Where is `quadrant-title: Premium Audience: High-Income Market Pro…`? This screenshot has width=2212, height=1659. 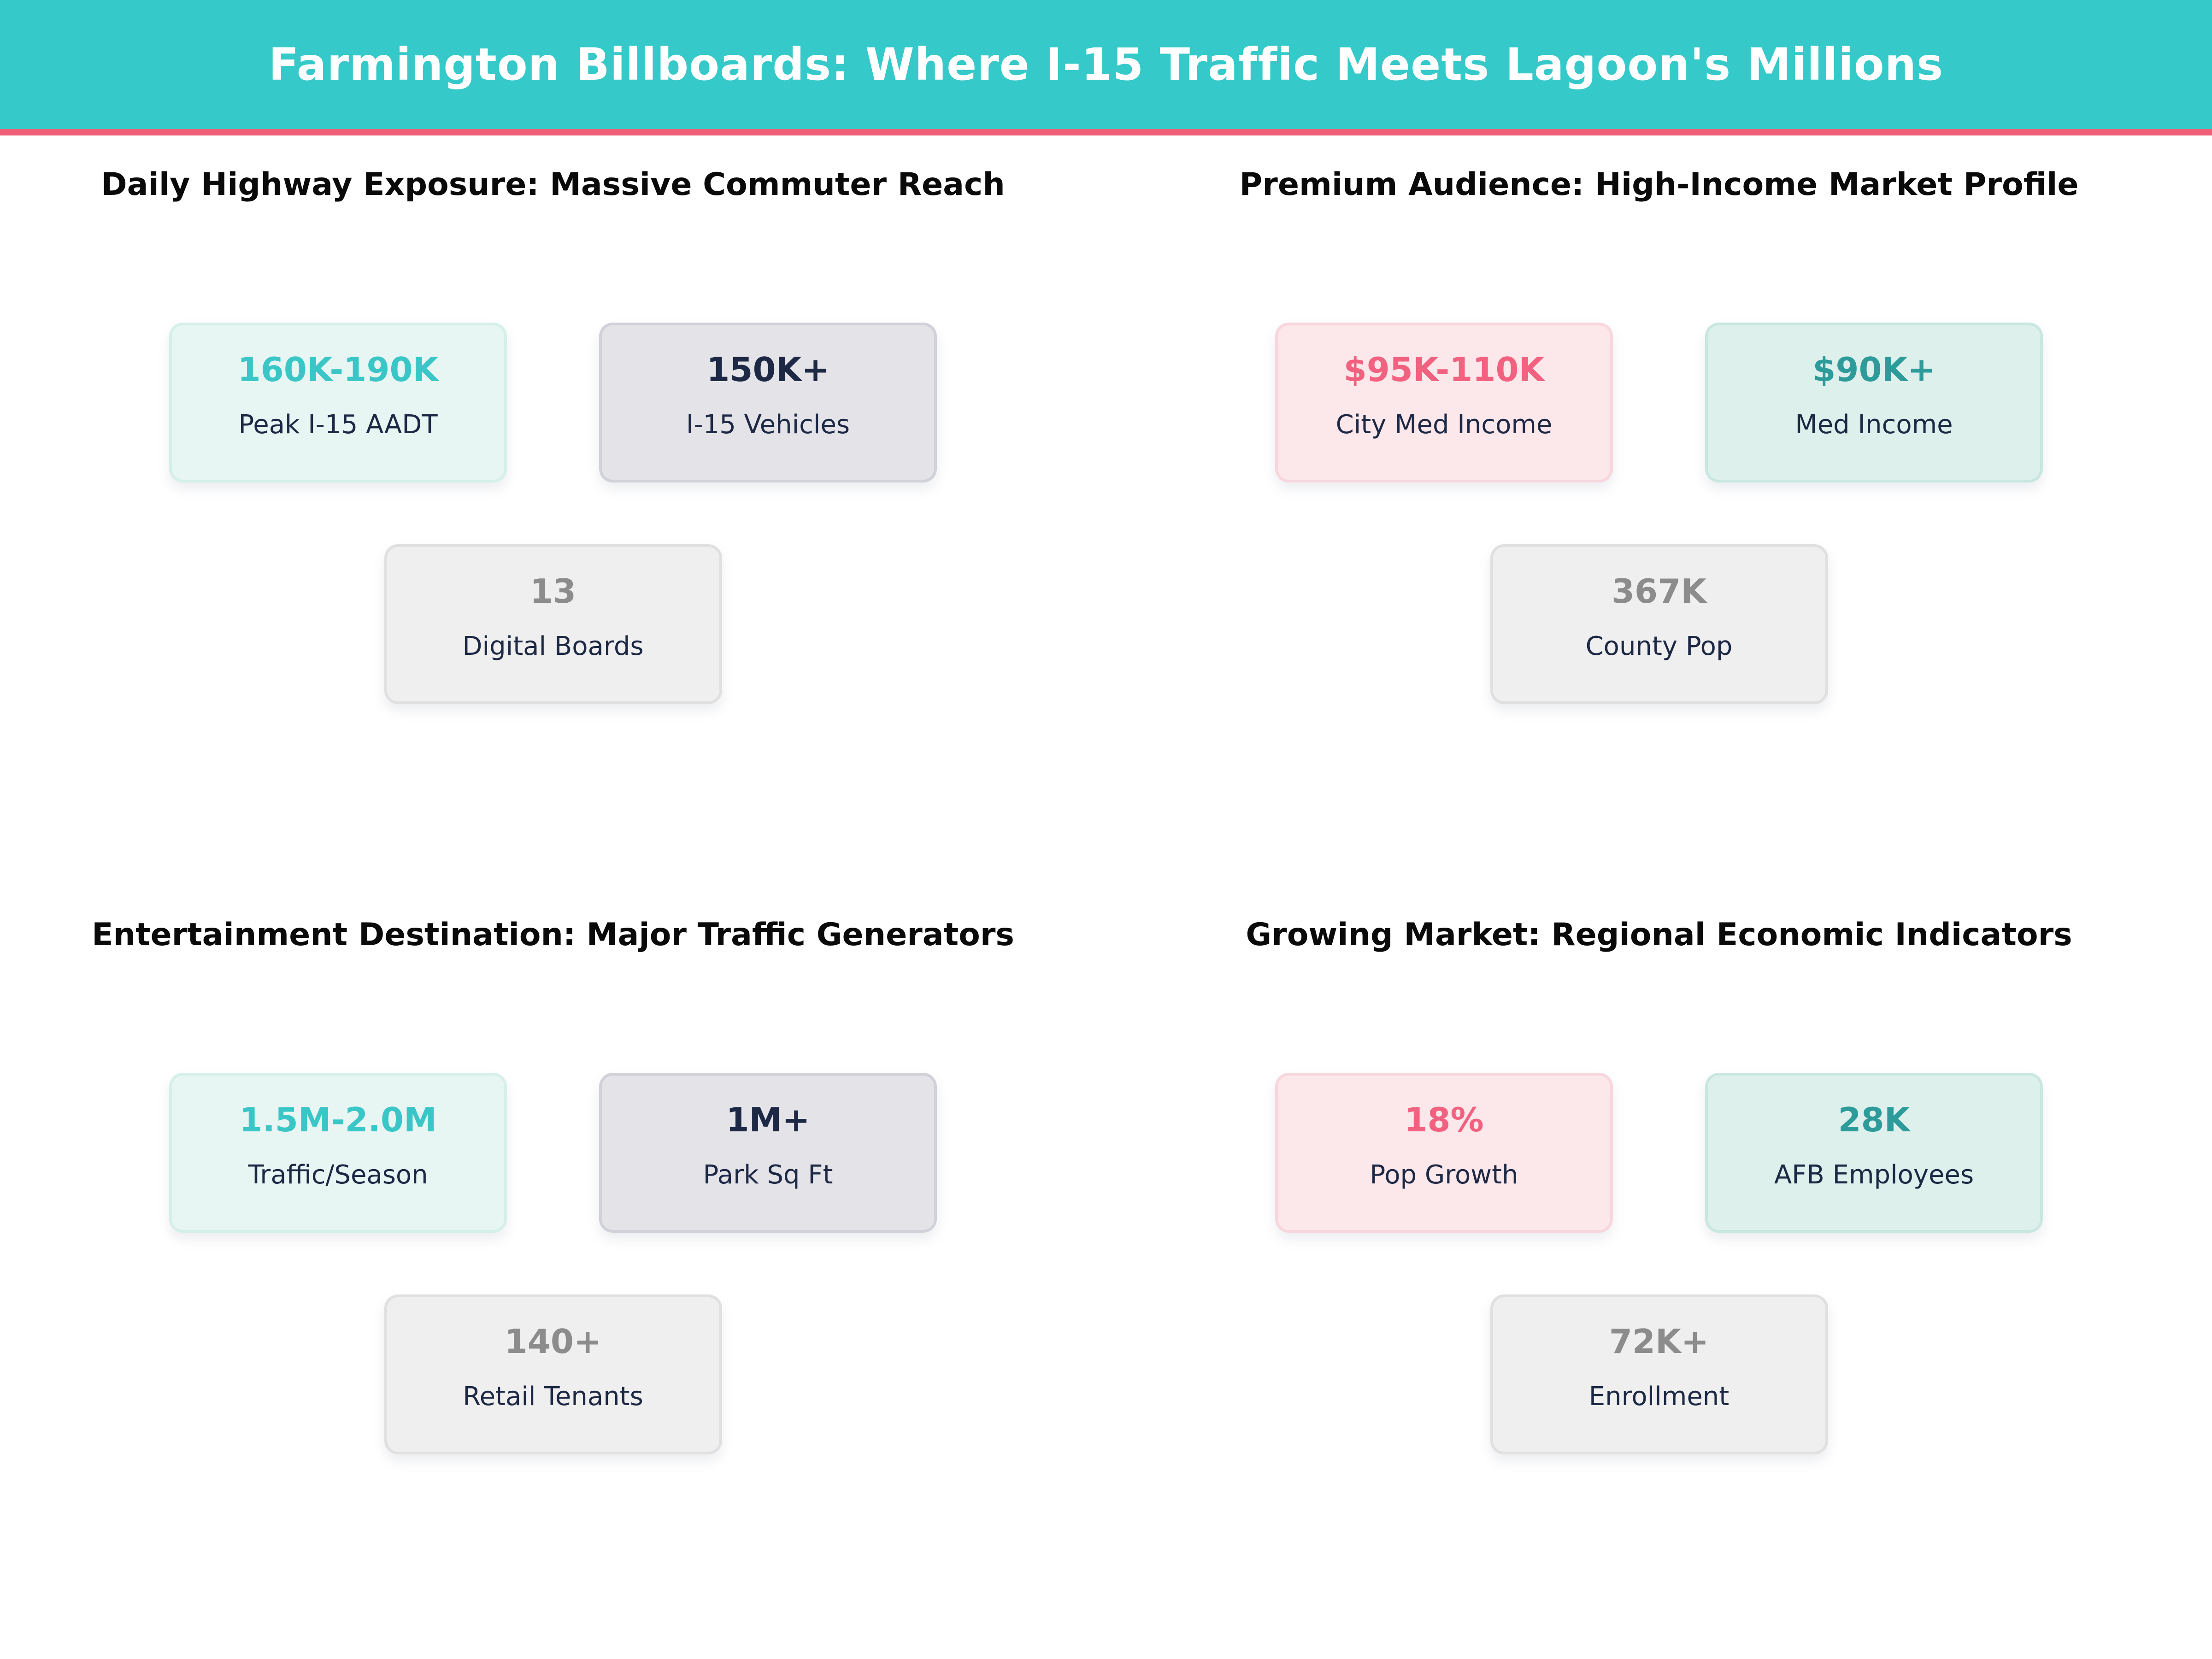
quadrant-title: Premium Audience: High-Income Market Pro… is located at coordinates (1659, 184).